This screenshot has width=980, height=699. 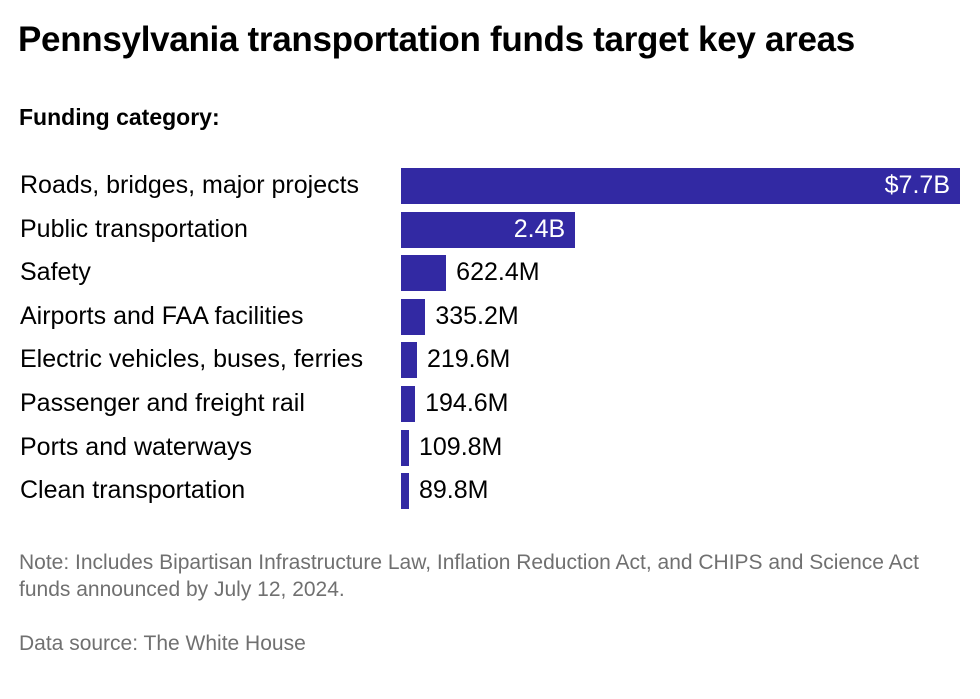 I want to click on category-label: Electric vehicles, buses, ferries, so click(x=192, y=359).